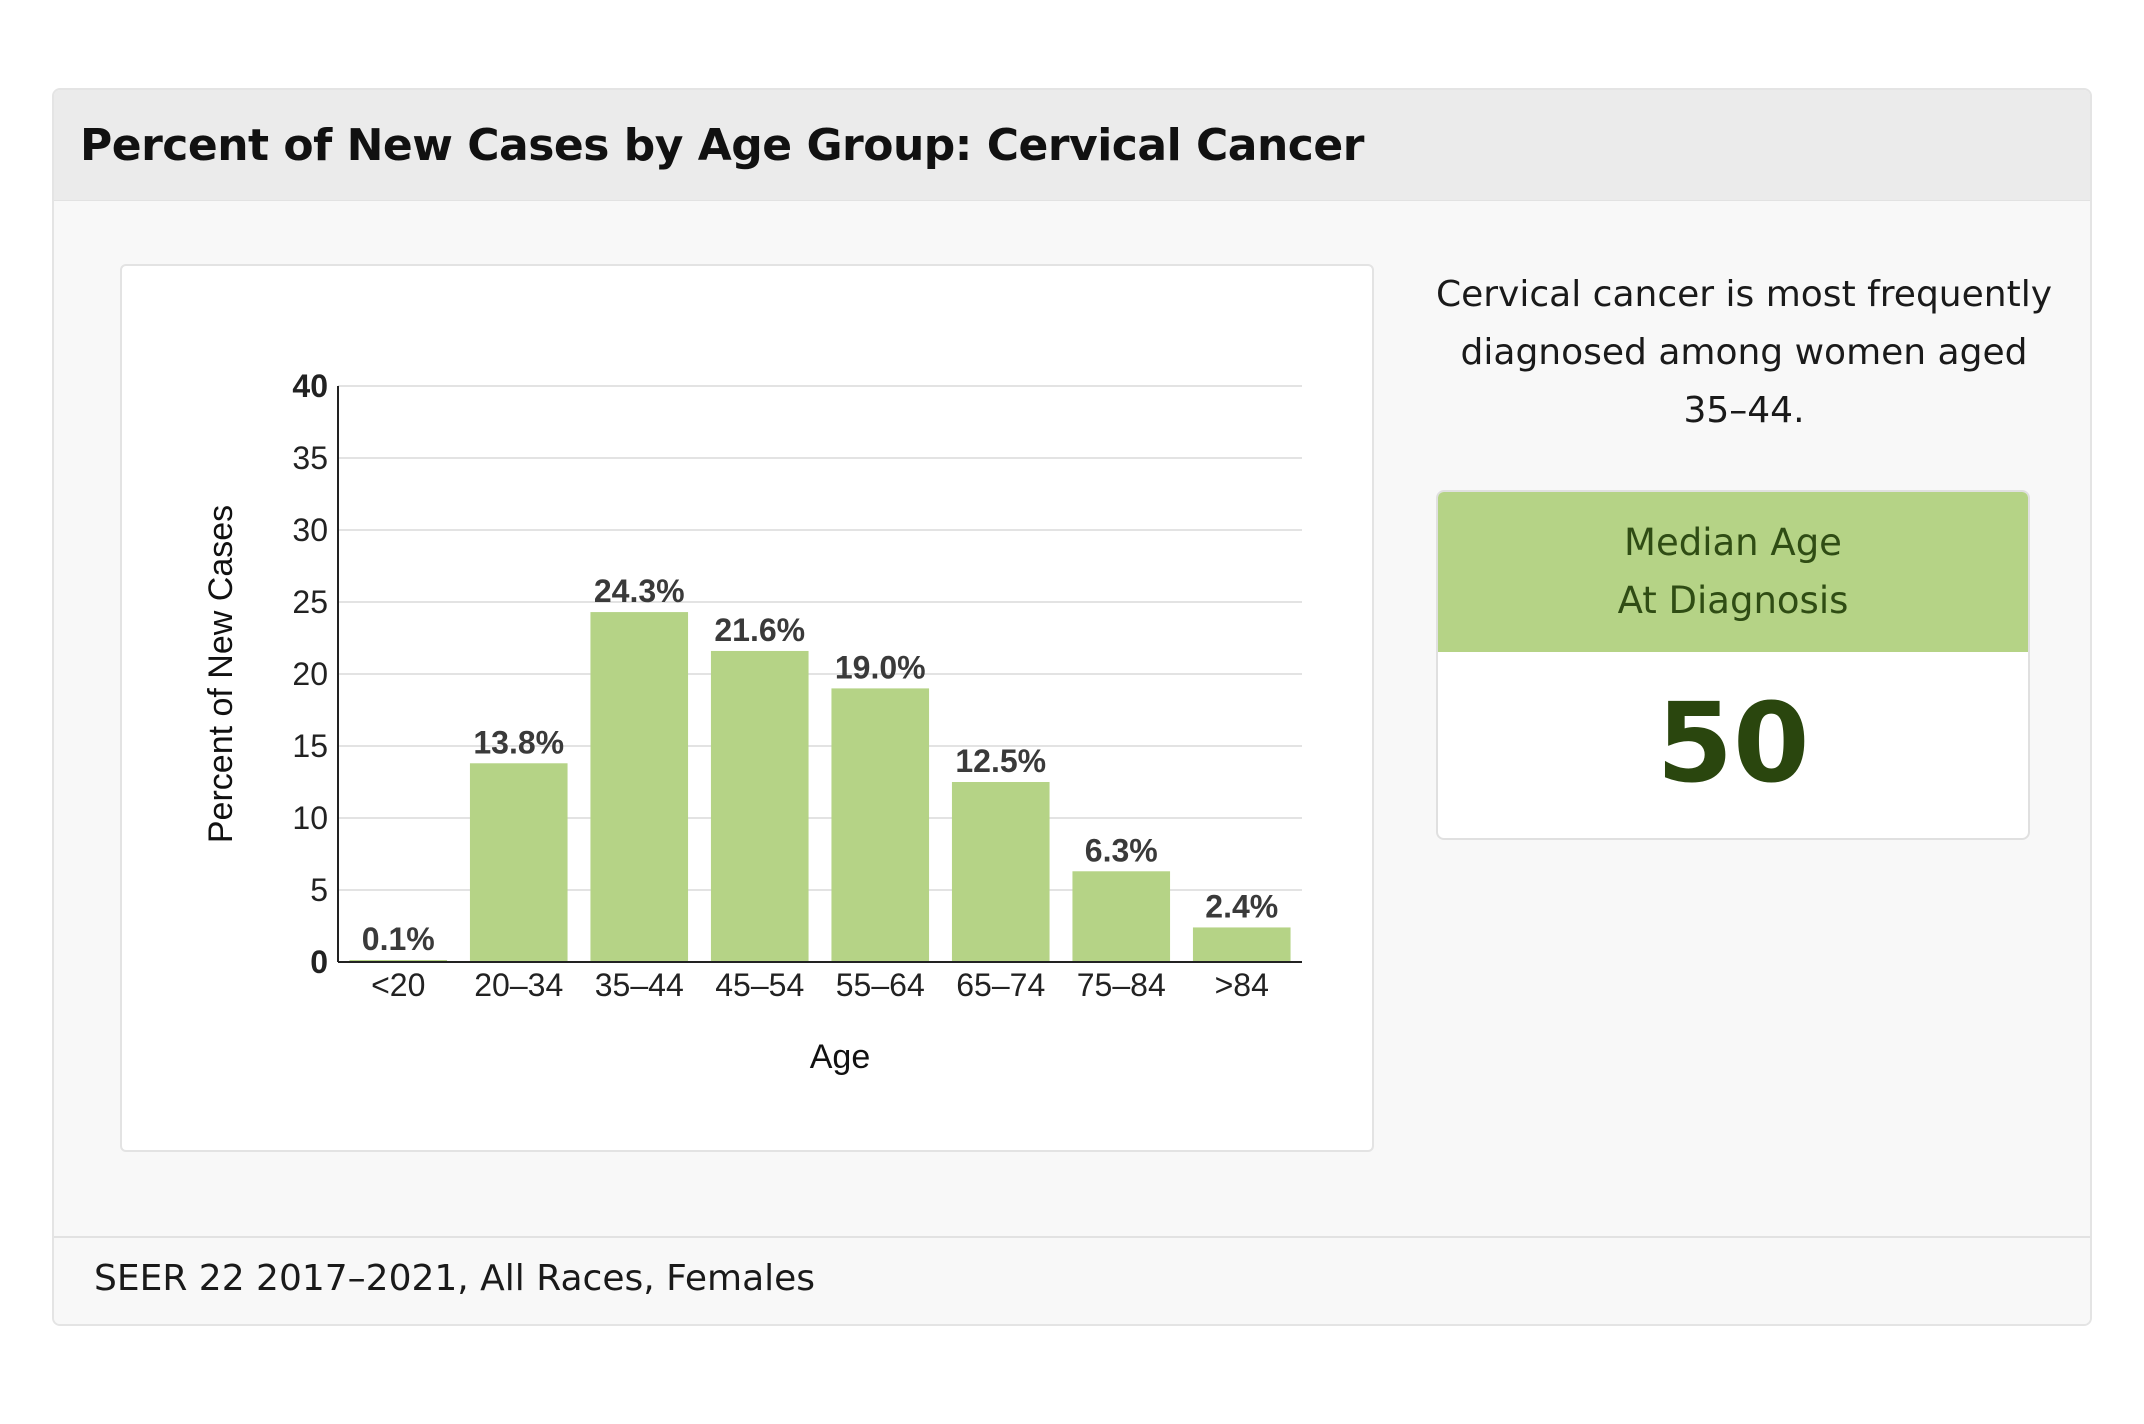 The image size is (2144, 1424). Describe the element at coordinates (1733, 743) in the screenshot. I see `median-age-value: 50` at that location.